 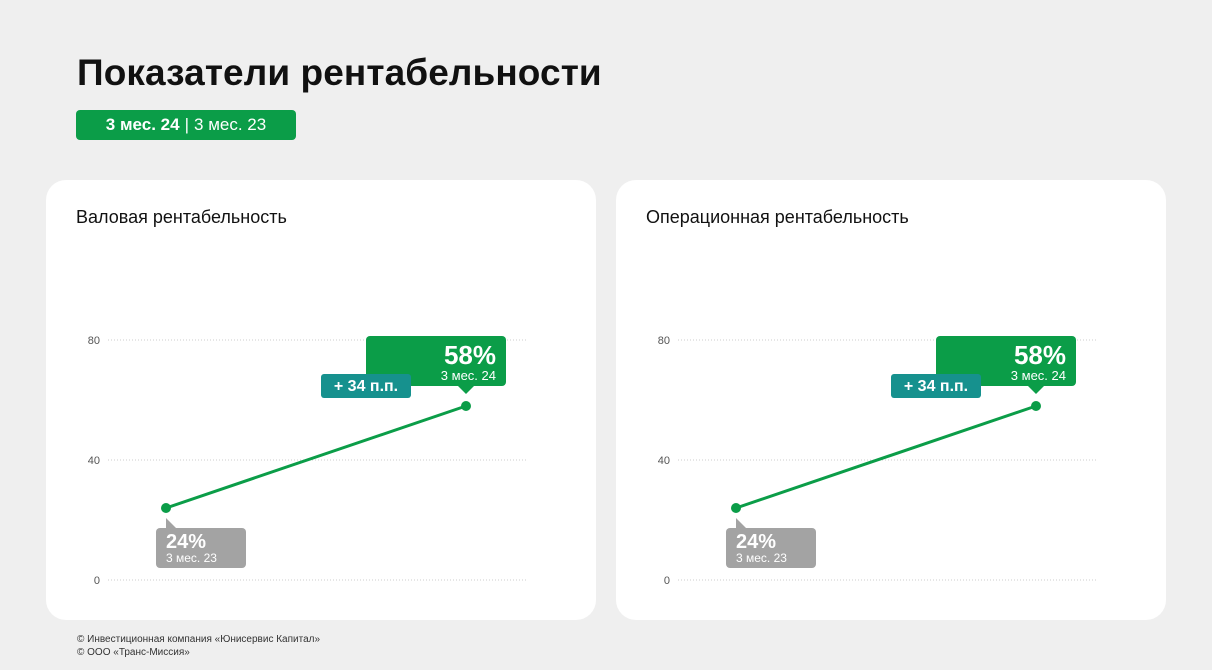 I want to click on period-previous: 3 мес. 23, so click(x=230, y=124).